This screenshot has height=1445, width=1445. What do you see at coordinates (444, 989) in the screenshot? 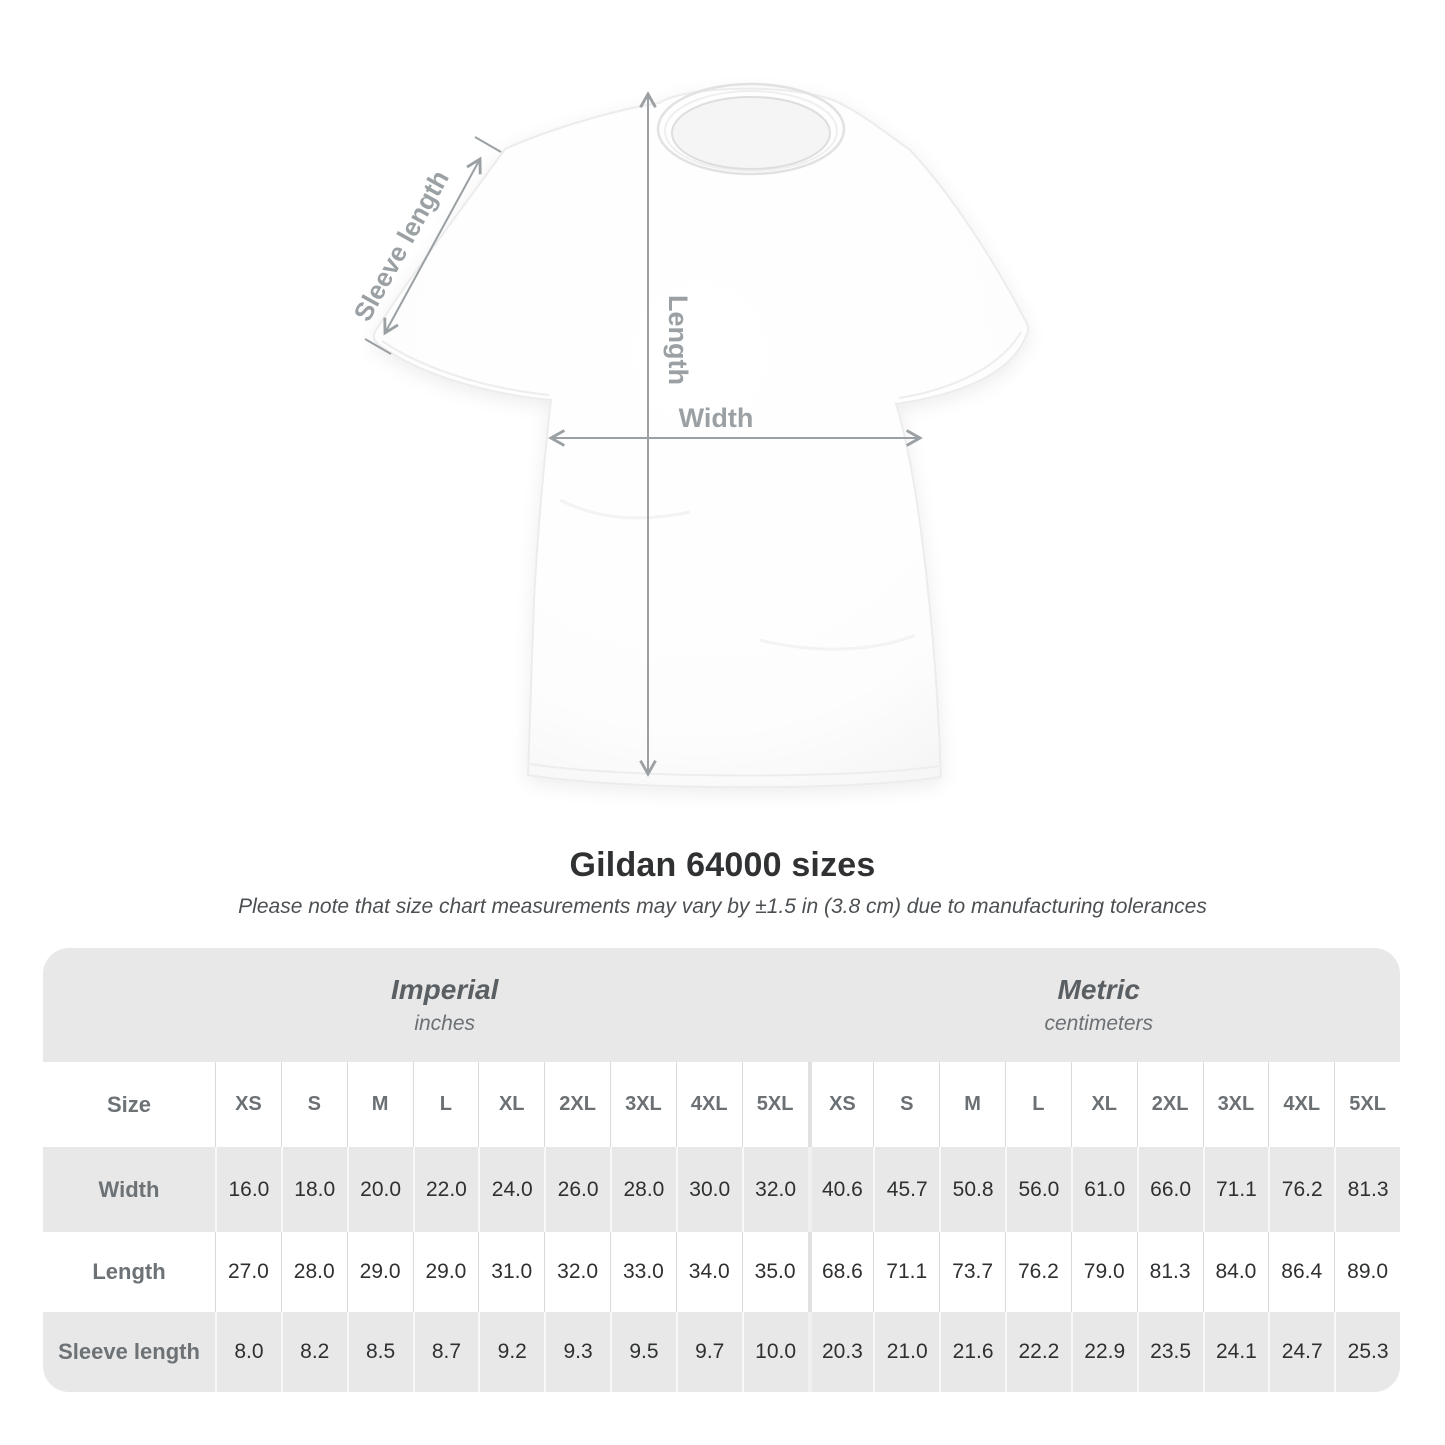
I see `imperial-group-title: Imperial` at bounding box center [444, 989].